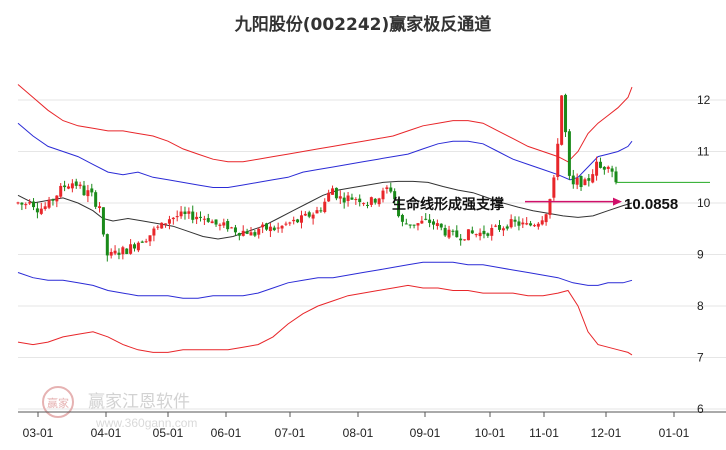  What do you see at coordinates (168, 433) in the screenshot?
I see `x-tick-label: 05-01` at bounding box center [168, 433].